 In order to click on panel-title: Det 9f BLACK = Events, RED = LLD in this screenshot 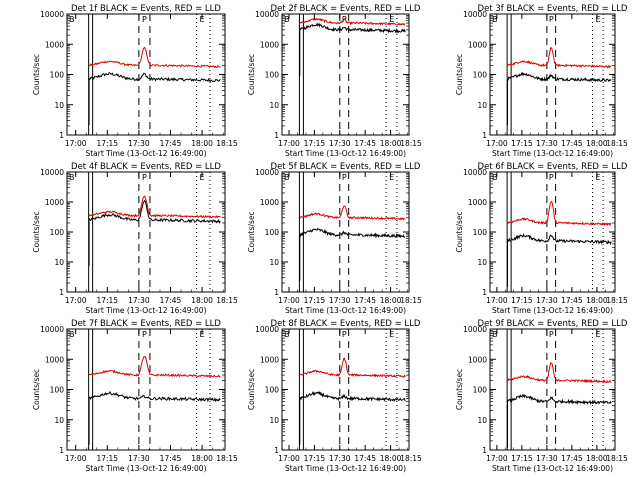, I will do `click(553, 324)`.